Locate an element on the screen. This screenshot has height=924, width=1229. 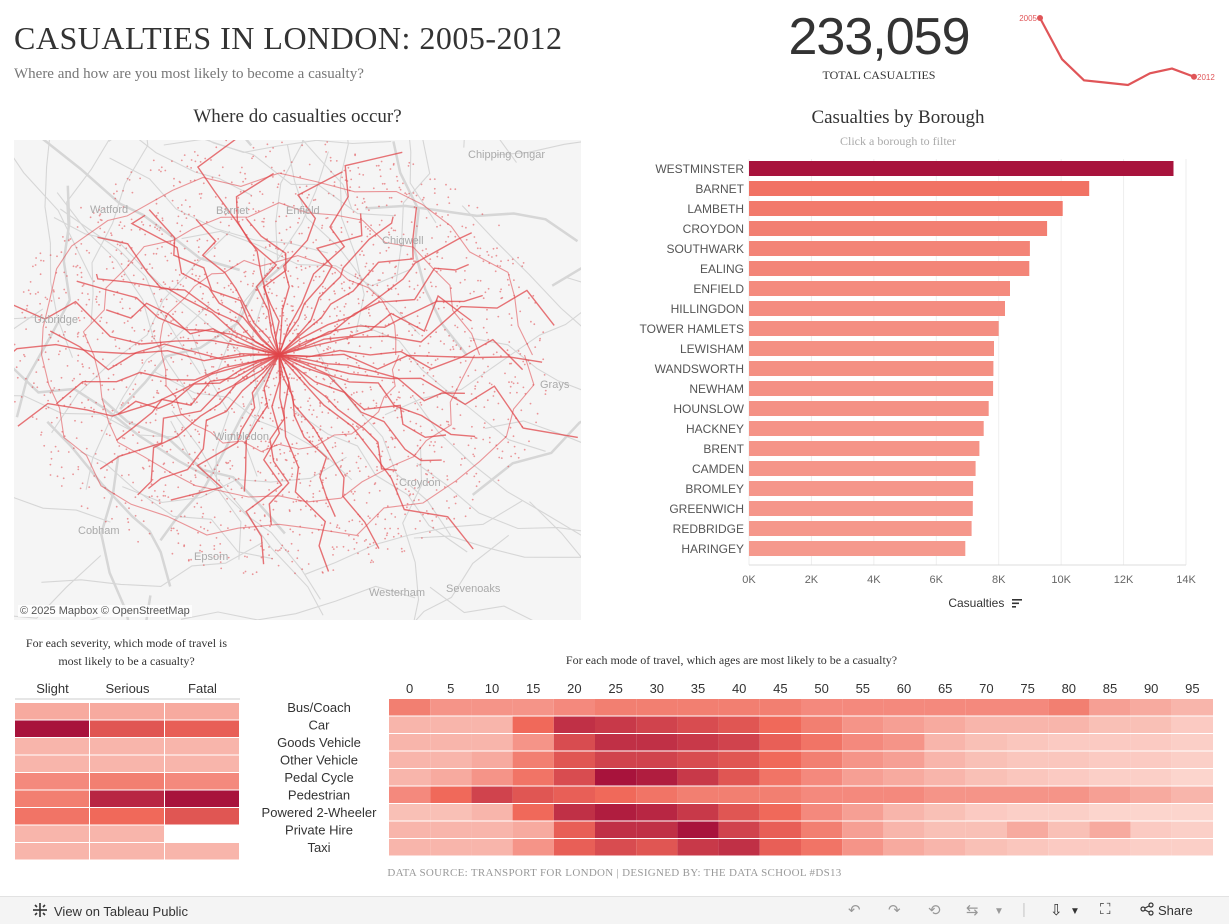
fullscreen-icon: ⛶ is located at coordinates (1105, 909).